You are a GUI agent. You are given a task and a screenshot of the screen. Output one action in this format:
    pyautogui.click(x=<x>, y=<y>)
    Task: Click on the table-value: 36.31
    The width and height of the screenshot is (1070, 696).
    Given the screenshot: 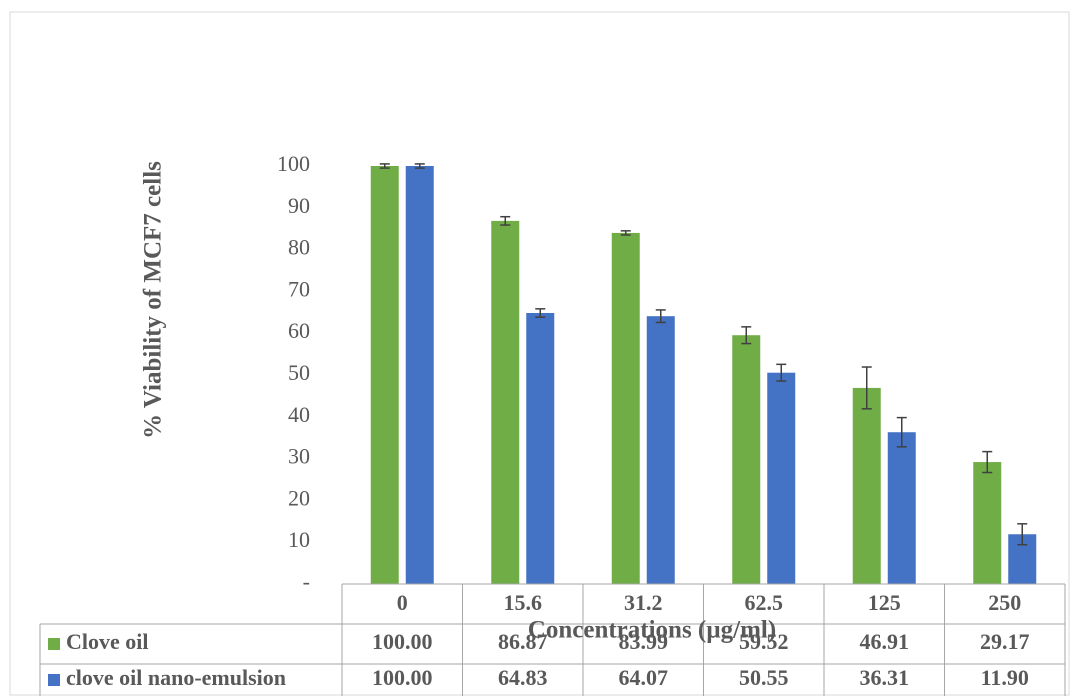 What is the action you would take?
    pyautogui.click(x=885, y=677)
    